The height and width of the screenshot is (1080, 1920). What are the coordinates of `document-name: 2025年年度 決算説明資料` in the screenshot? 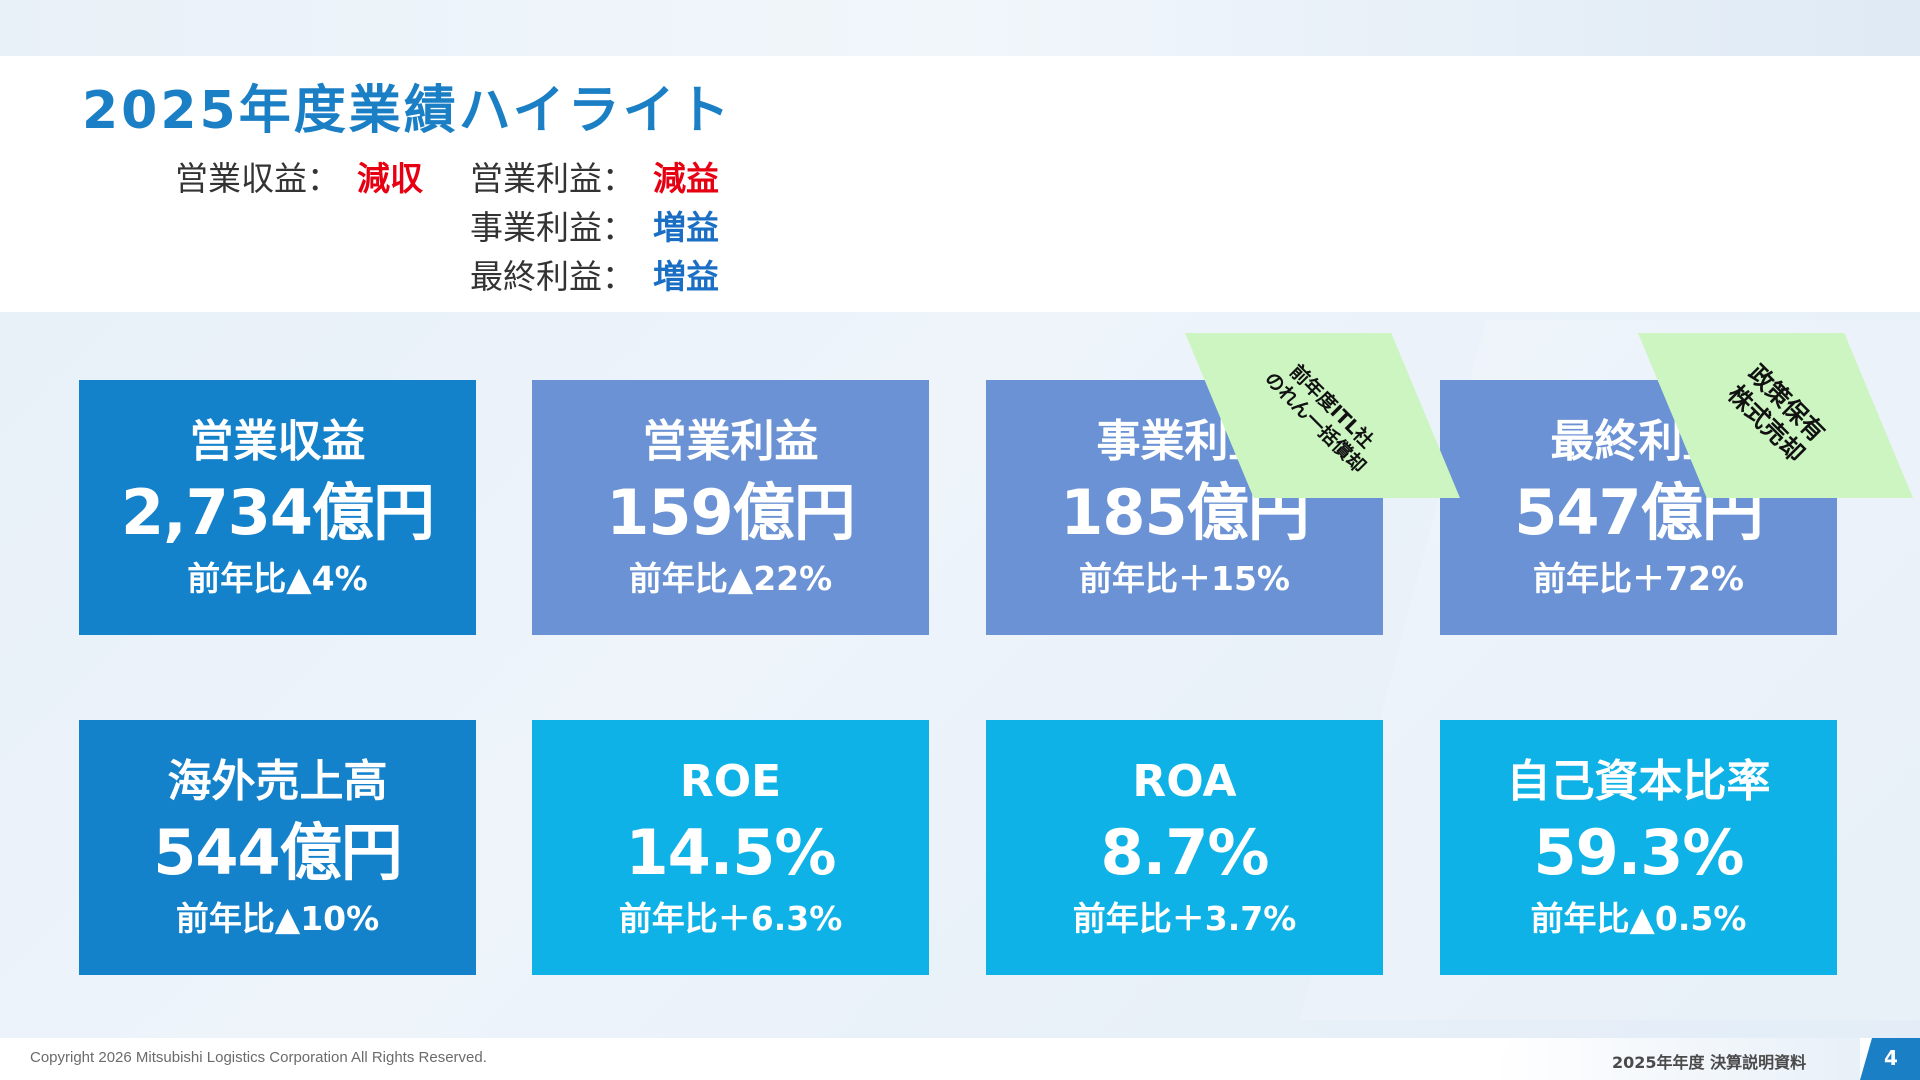 It's located at (1709, 1062).